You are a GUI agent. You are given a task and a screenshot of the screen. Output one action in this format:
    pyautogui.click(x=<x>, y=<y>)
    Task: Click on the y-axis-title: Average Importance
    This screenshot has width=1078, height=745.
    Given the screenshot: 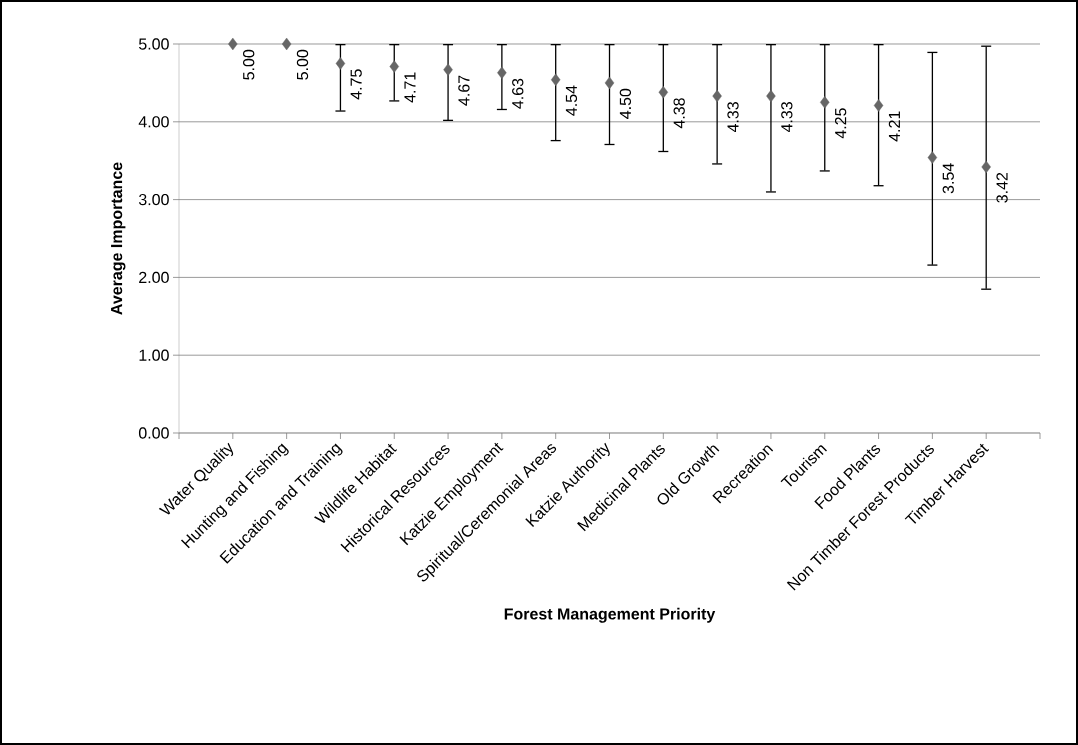 What is the action you would take?
    pyautogui.click(x=118, y=238)
    